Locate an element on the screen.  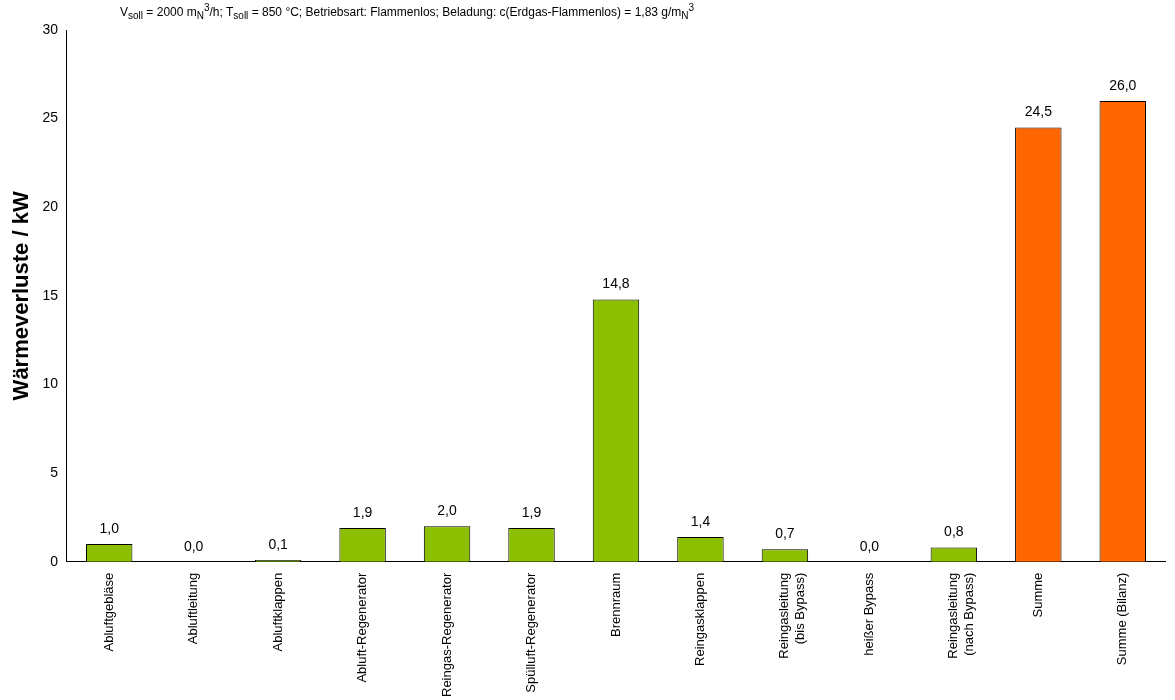
y-tick-label: 30 is located at coordinates (50, 28).